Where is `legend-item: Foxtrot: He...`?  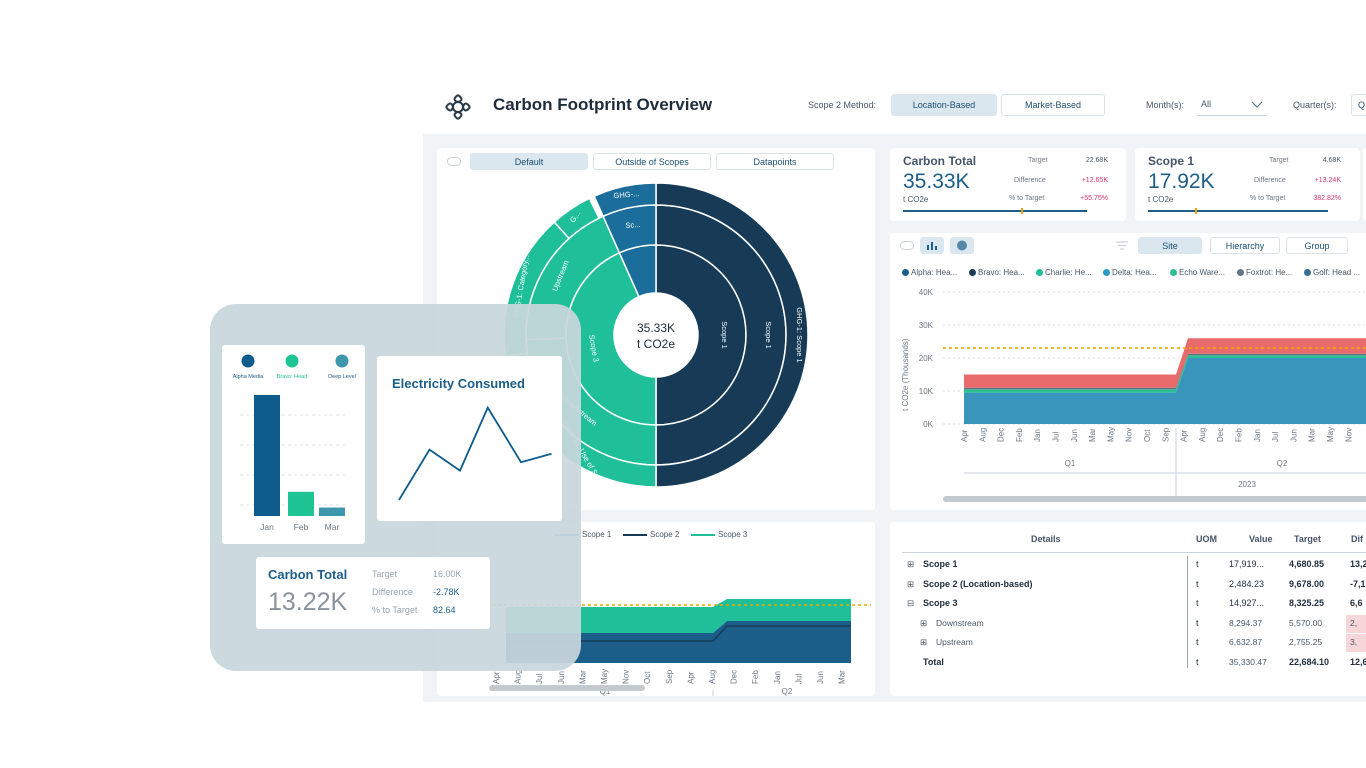
legend-item: Foxtrot: He... is located at coordinates (1264, 272).